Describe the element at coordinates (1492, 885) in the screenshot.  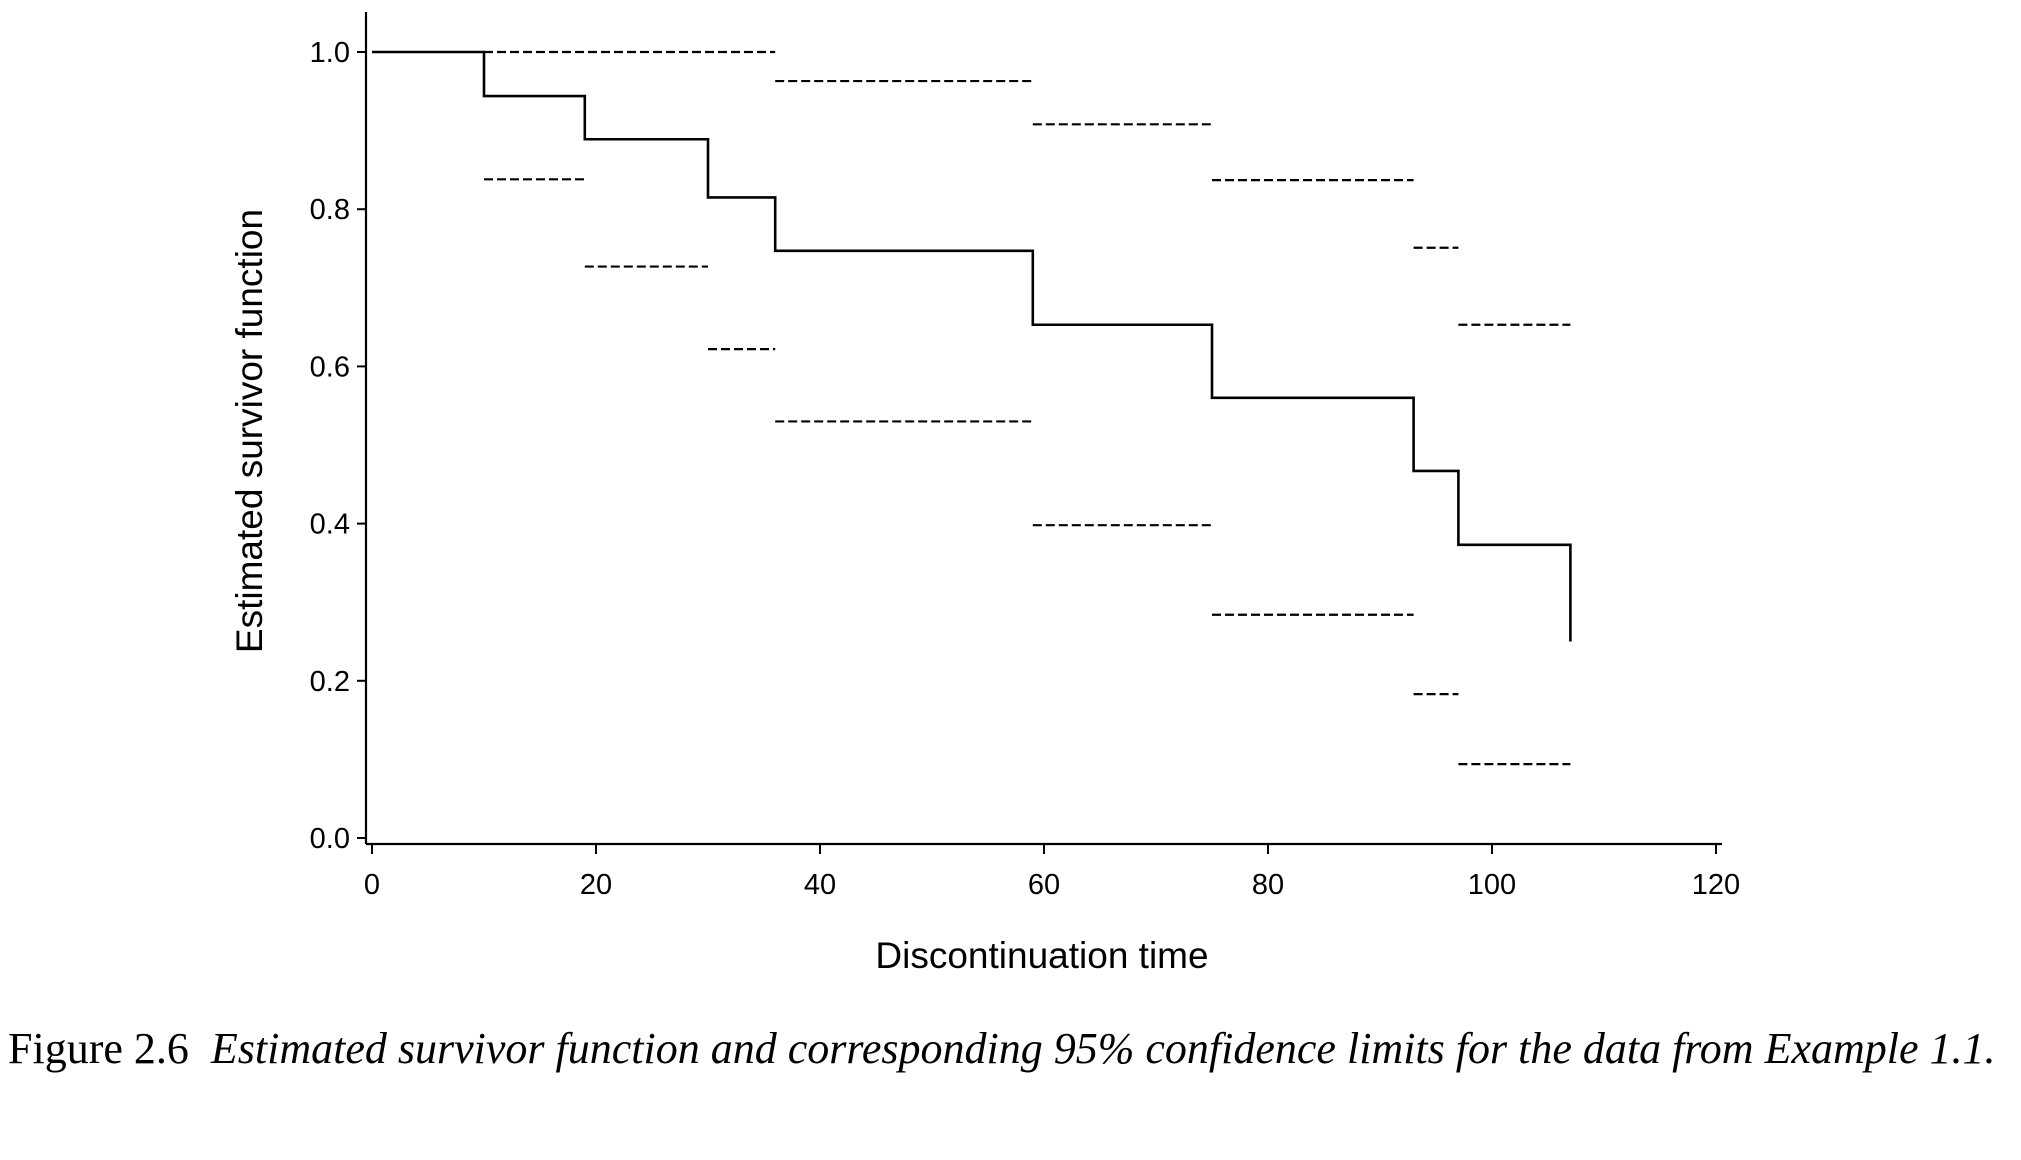
I see `x-tick-label: 100` at that location.